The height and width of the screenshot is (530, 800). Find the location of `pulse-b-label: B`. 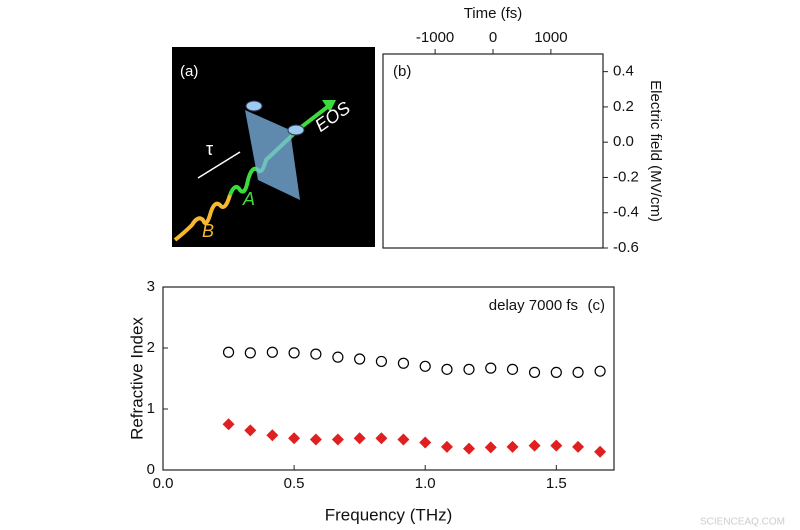

pulse-b-label: B is located at coordinates (208, 231).